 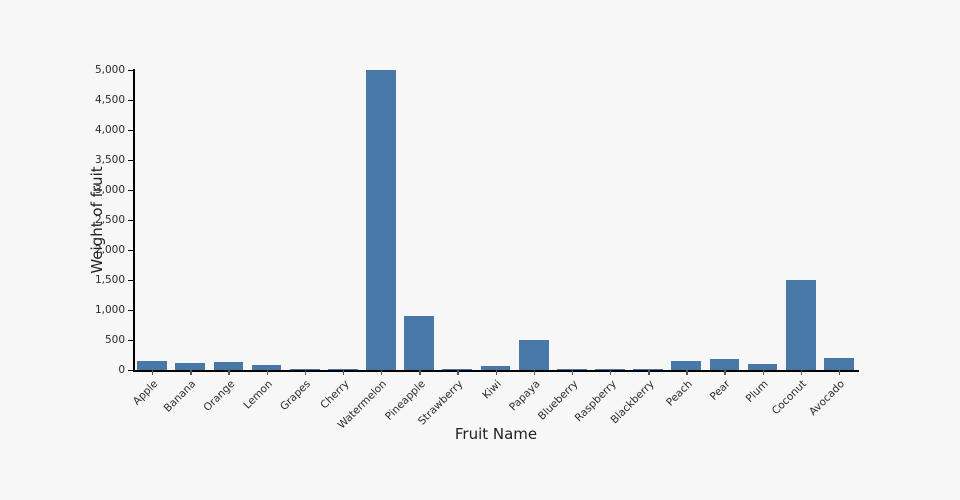 I want to click on x-tick-label: Apple, so click(x=145, y=393).